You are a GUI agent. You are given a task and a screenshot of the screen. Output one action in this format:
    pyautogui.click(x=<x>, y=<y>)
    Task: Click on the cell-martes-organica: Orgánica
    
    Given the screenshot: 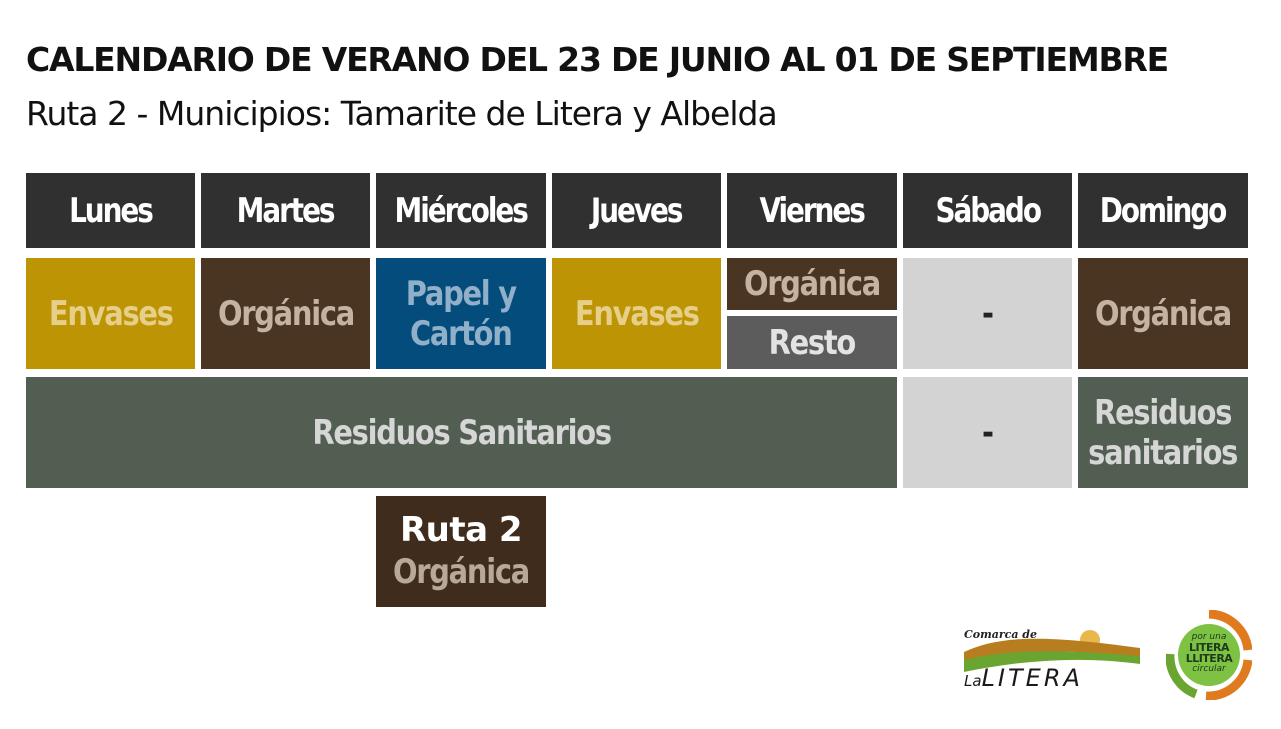 What is the action you would take?
    pyautogui.click(x=285, y=313)
    